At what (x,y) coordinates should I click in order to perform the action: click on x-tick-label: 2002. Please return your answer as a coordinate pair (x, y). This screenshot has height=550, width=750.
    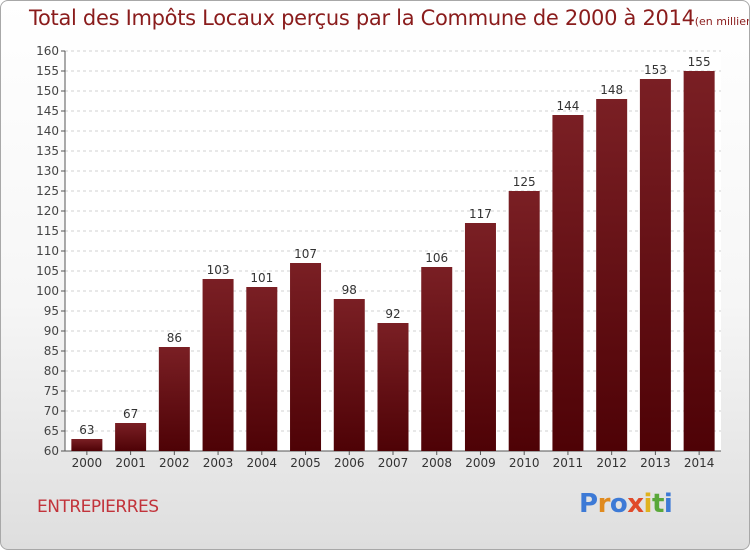
    Looking at the image, I should click on (174, 463).